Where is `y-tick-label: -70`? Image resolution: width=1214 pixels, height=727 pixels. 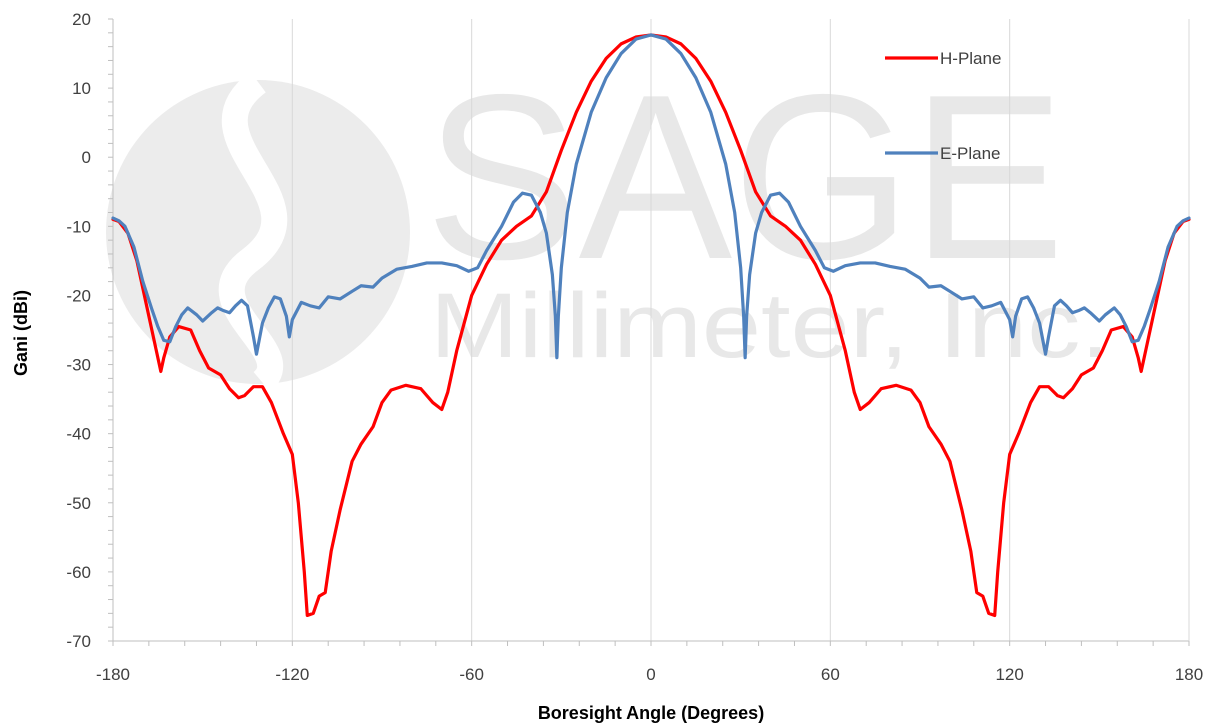
y-tick-label: -70 is located at coordinates (78, 641).